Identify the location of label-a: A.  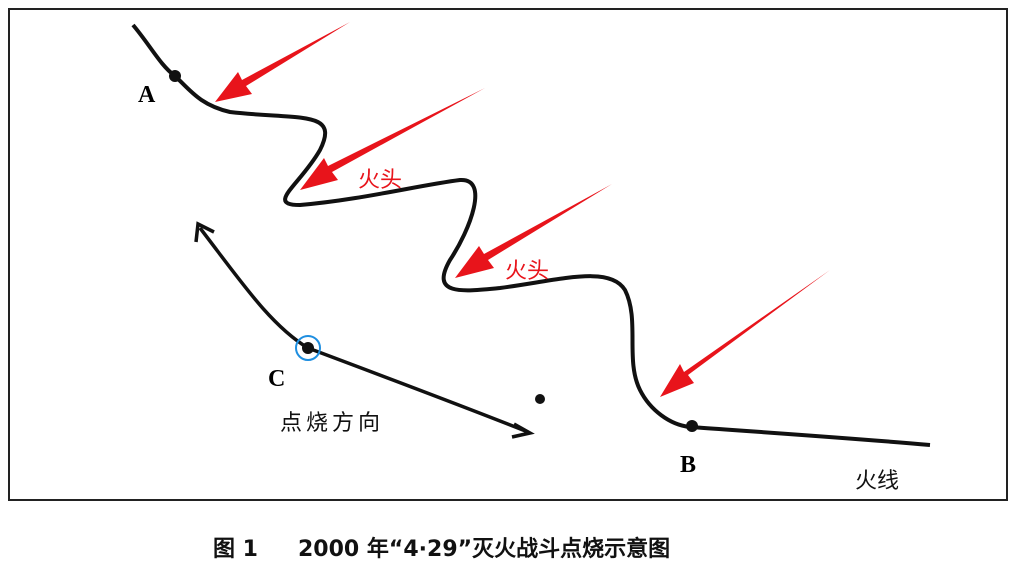
(147, 95).